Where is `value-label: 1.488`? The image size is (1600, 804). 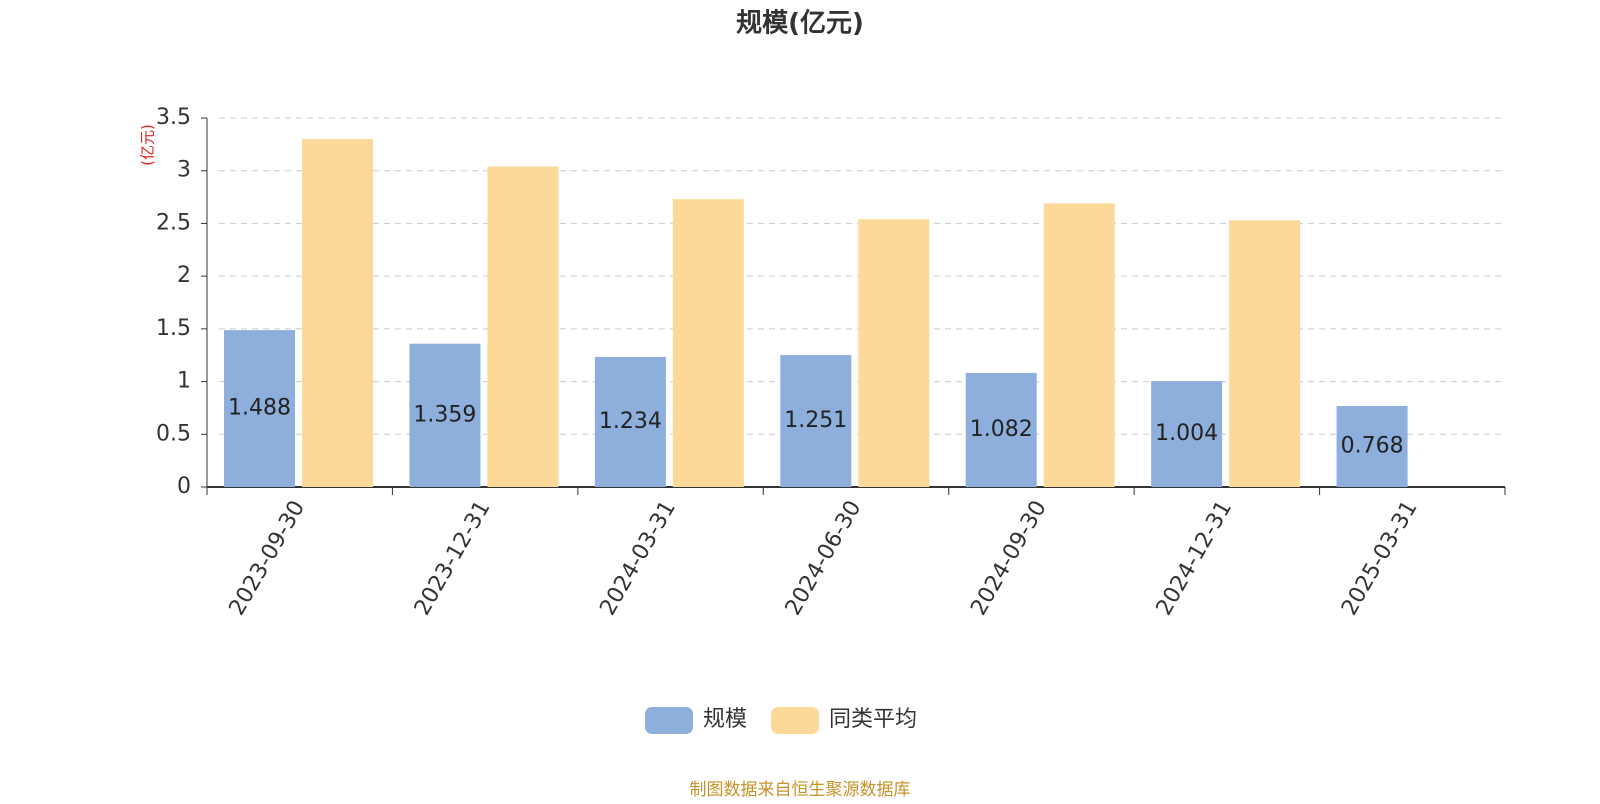
value-label: 1.488 is located at coordinates (259, 408).